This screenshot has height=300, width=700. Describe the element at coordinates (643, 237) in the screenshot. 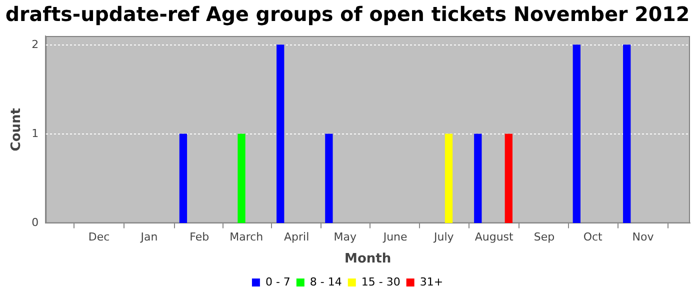

I see `x-tick-label: Nov` at that location.